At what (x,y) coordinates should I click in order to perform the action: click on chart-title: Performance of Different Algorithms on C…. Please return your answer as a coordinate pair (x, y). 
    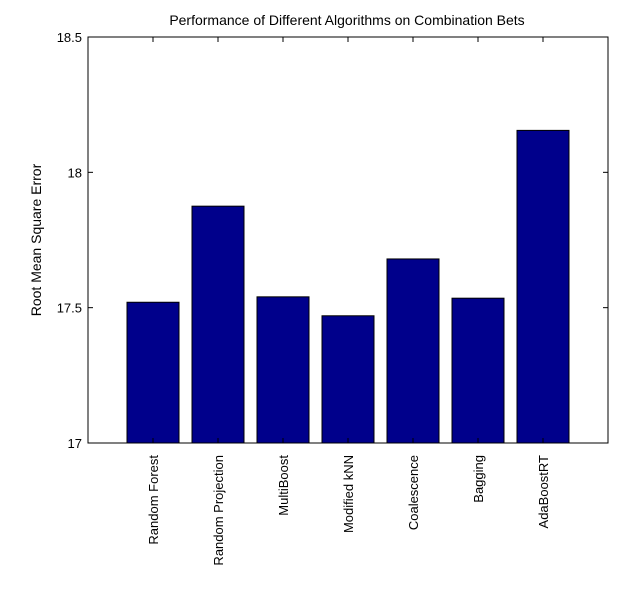
    Looking at the image, I should click on (346, 20).